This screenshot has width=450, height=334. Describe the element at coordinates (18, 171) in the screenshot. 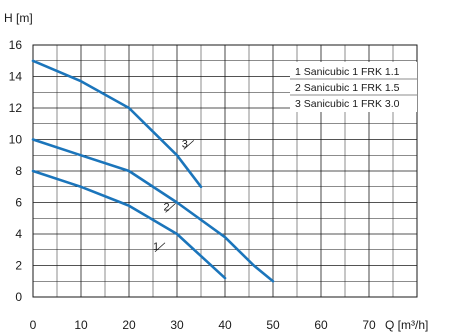

I see `y-tick-label: 8` at that location.